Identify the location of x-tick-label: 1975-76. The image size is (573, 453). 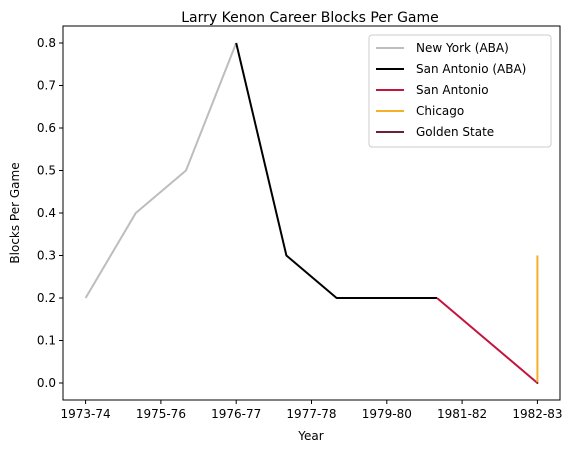
(161, 414).